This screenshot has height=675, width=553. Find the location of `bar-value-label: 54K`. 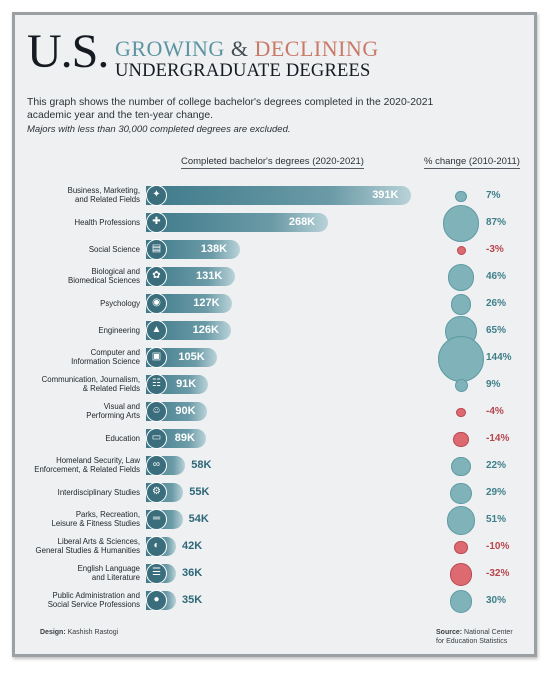

bar-value-label: 54K is located at coordinates (198, 519).